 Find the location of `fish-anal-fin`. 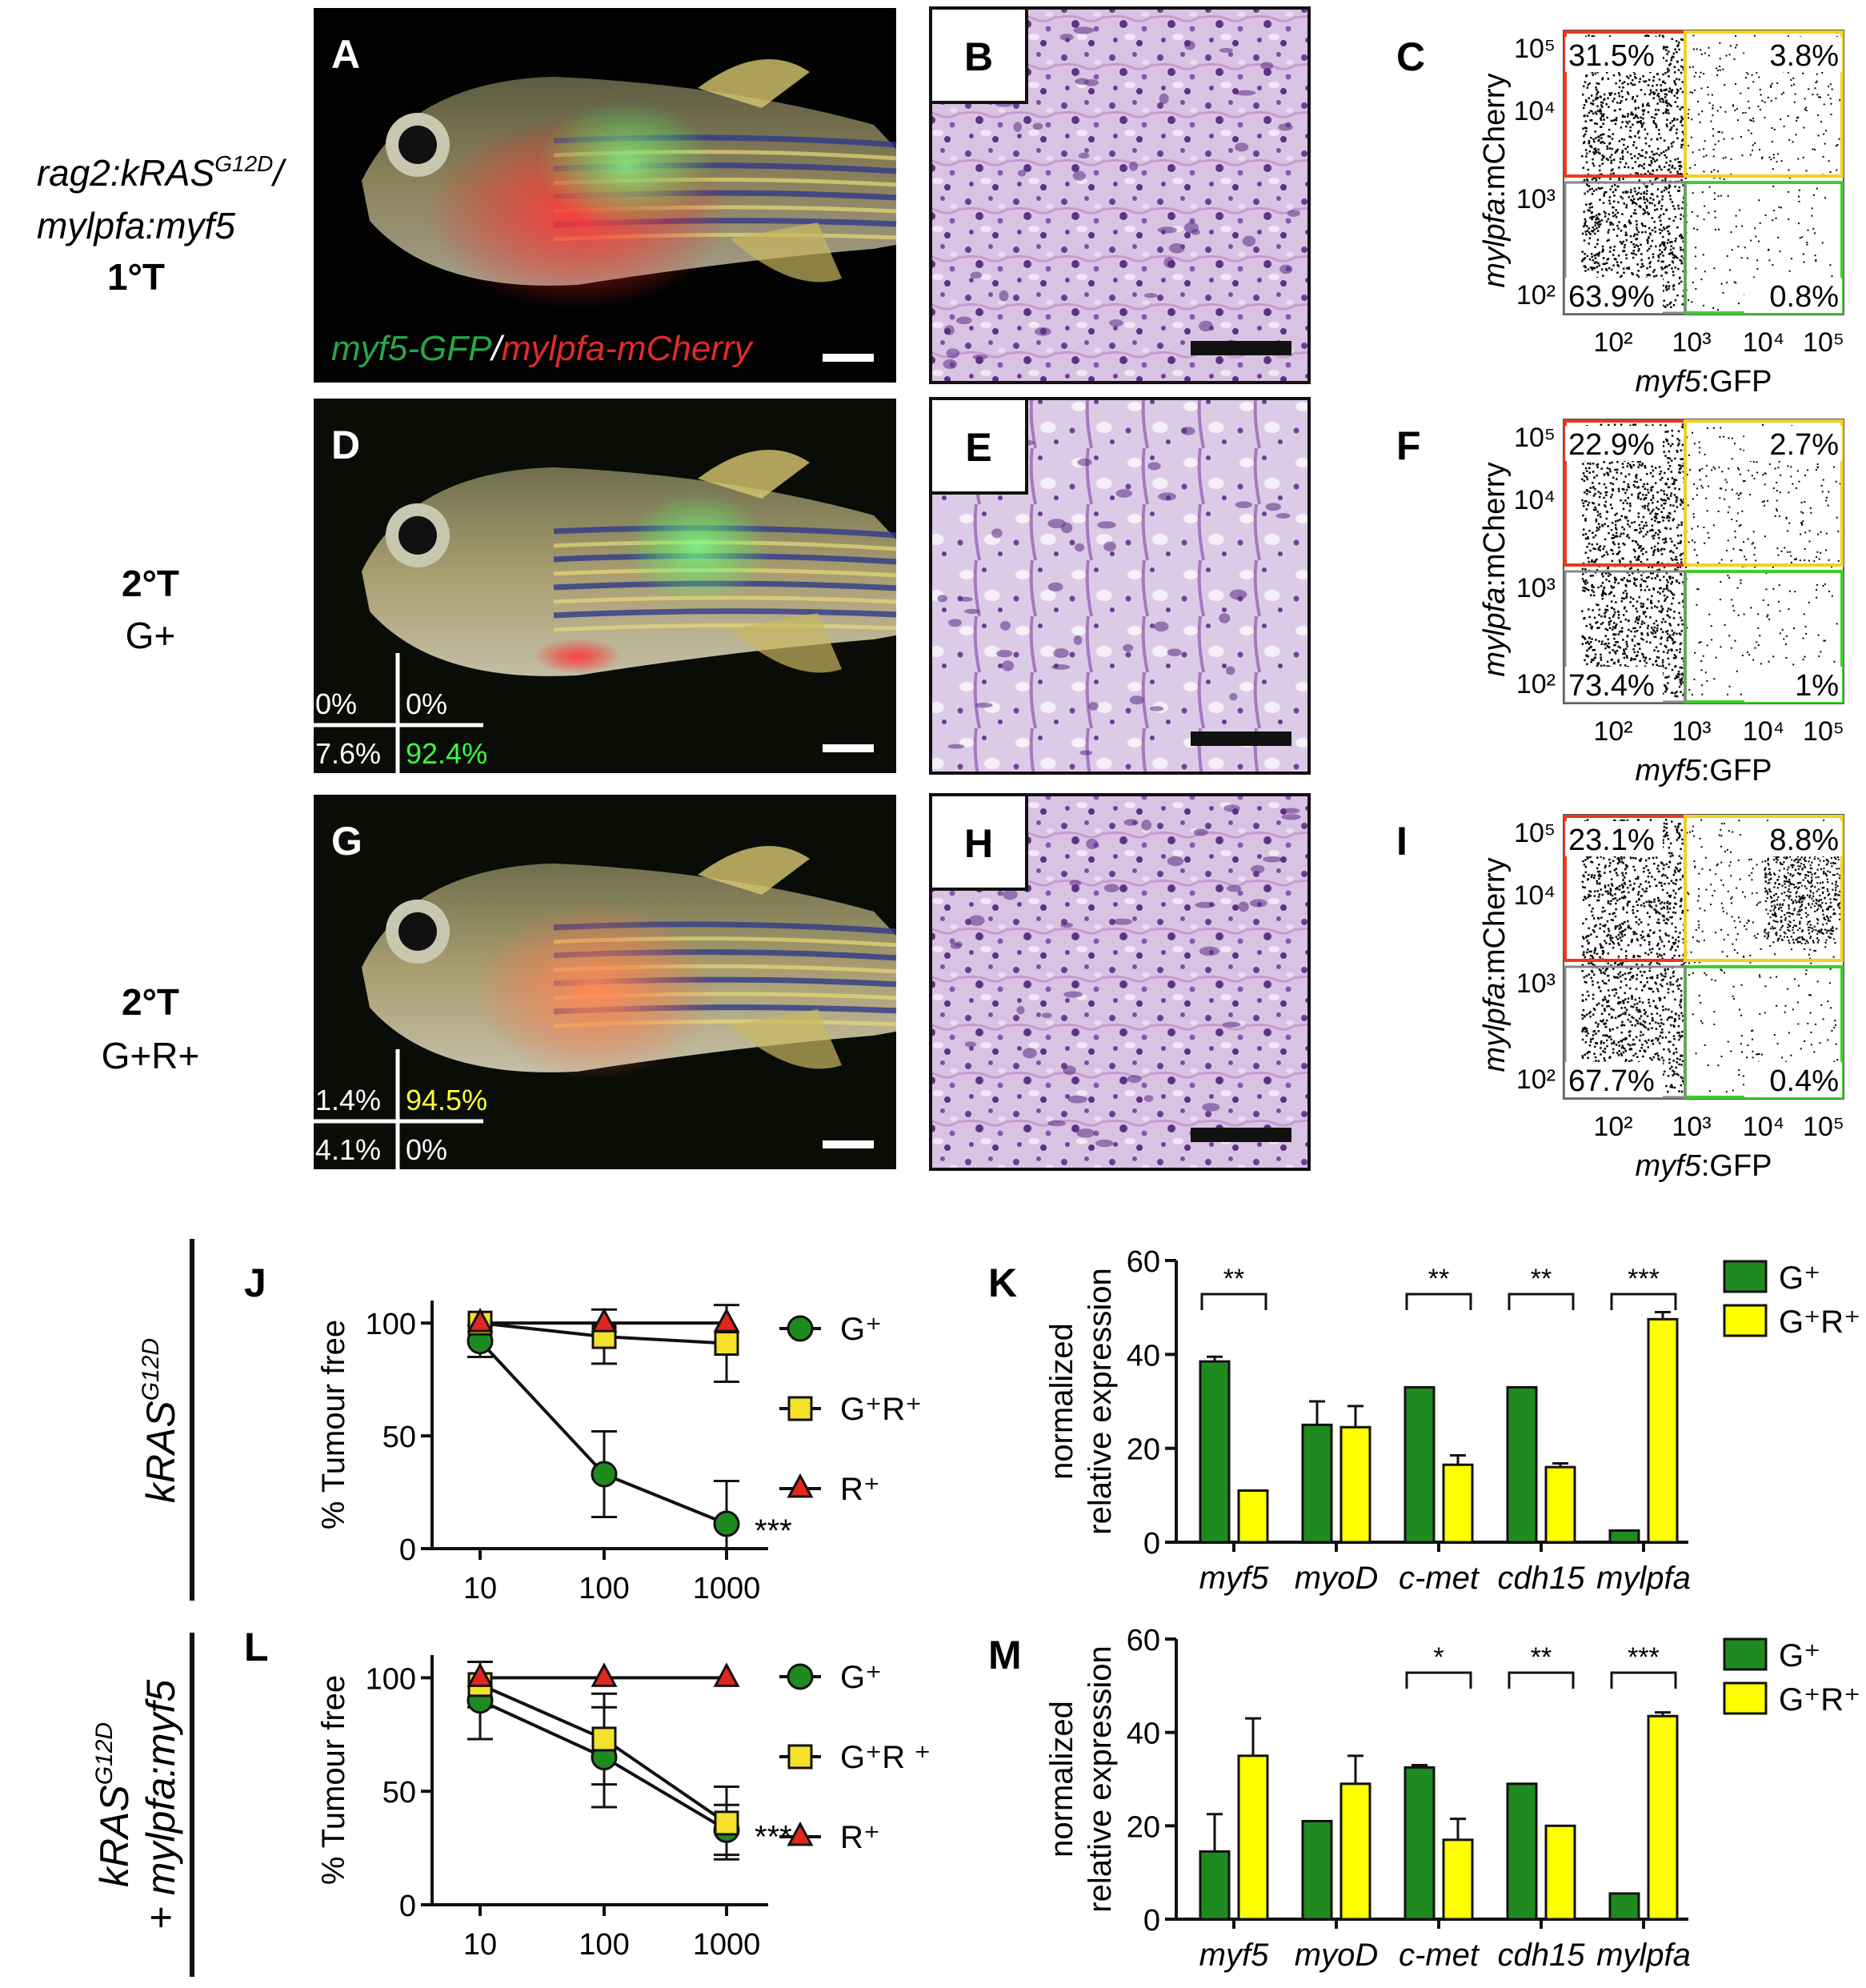

fish-anal-fin is located at coordinates (786, 253).